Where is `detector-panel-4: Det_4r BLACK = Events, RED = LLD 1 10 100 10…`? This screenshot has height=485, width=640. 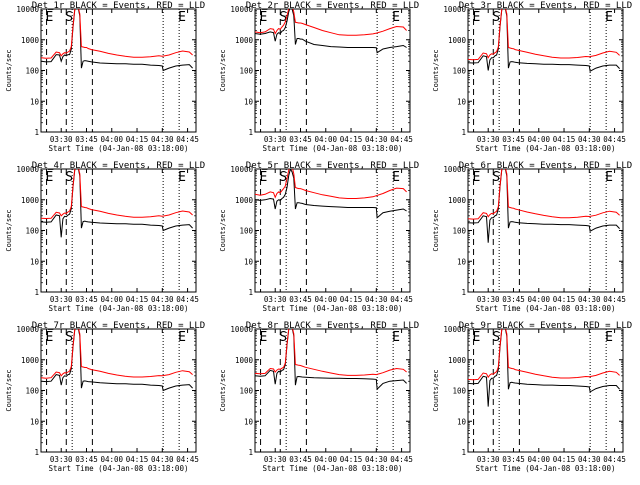 detector-panel-4: Det_4r BLACK = Events, RED = LLD 1 10 100 10… is located at coordinates (105, 237).